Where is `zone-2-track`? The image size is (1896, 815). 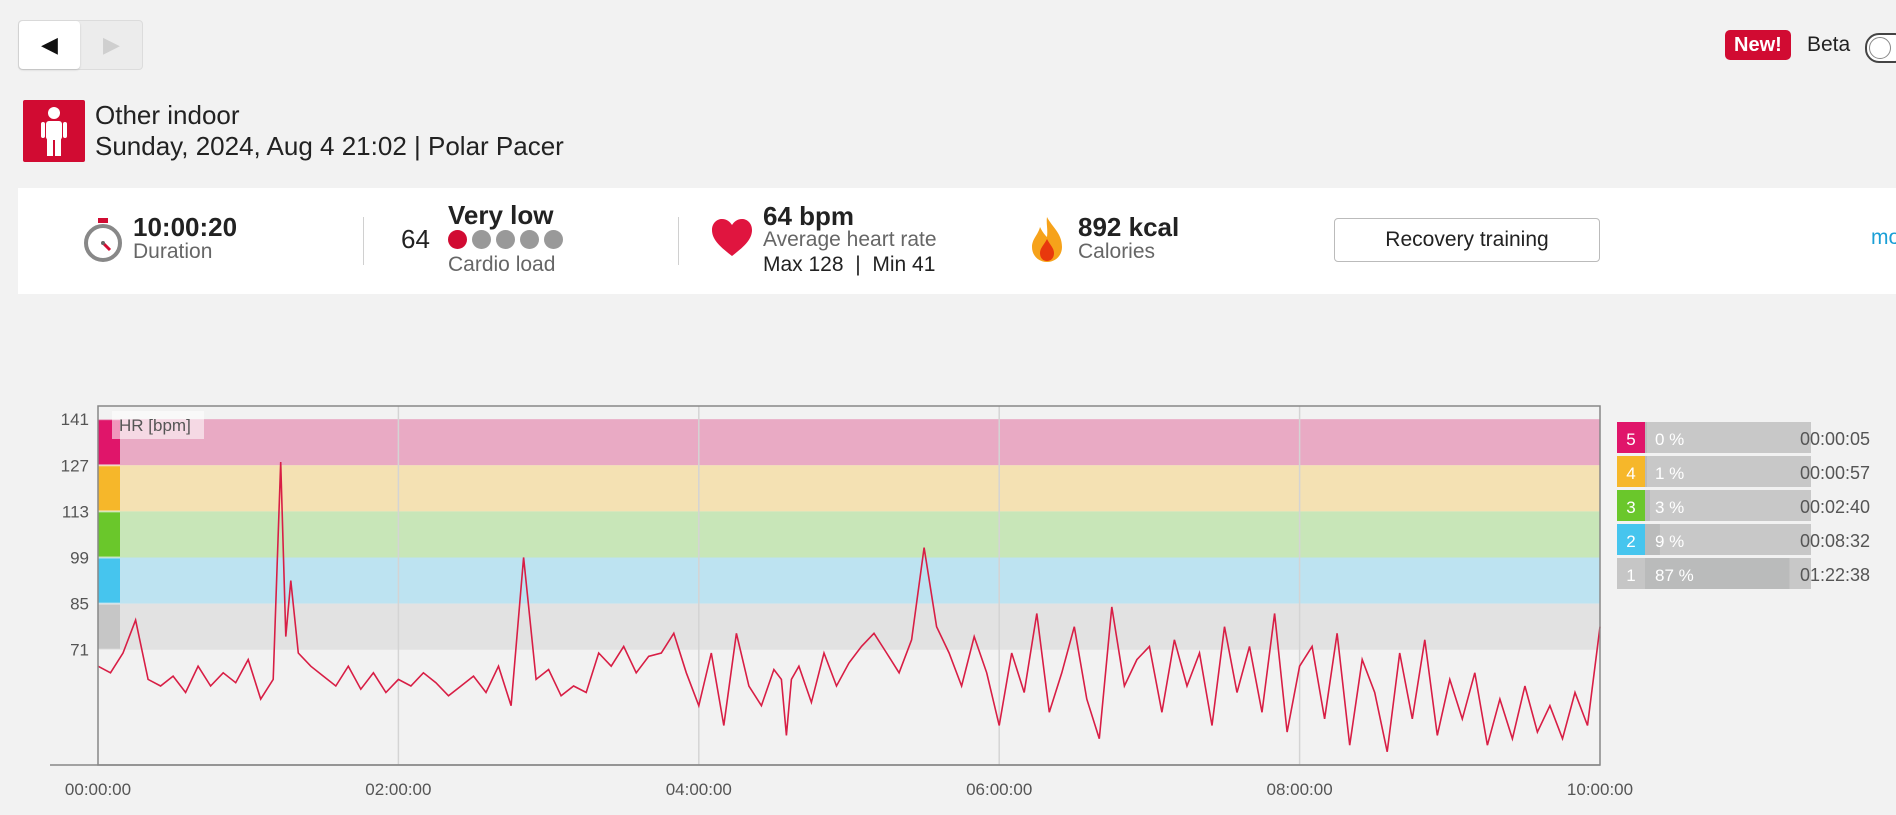
zone-2-track is located at coordinates (1728, 539).